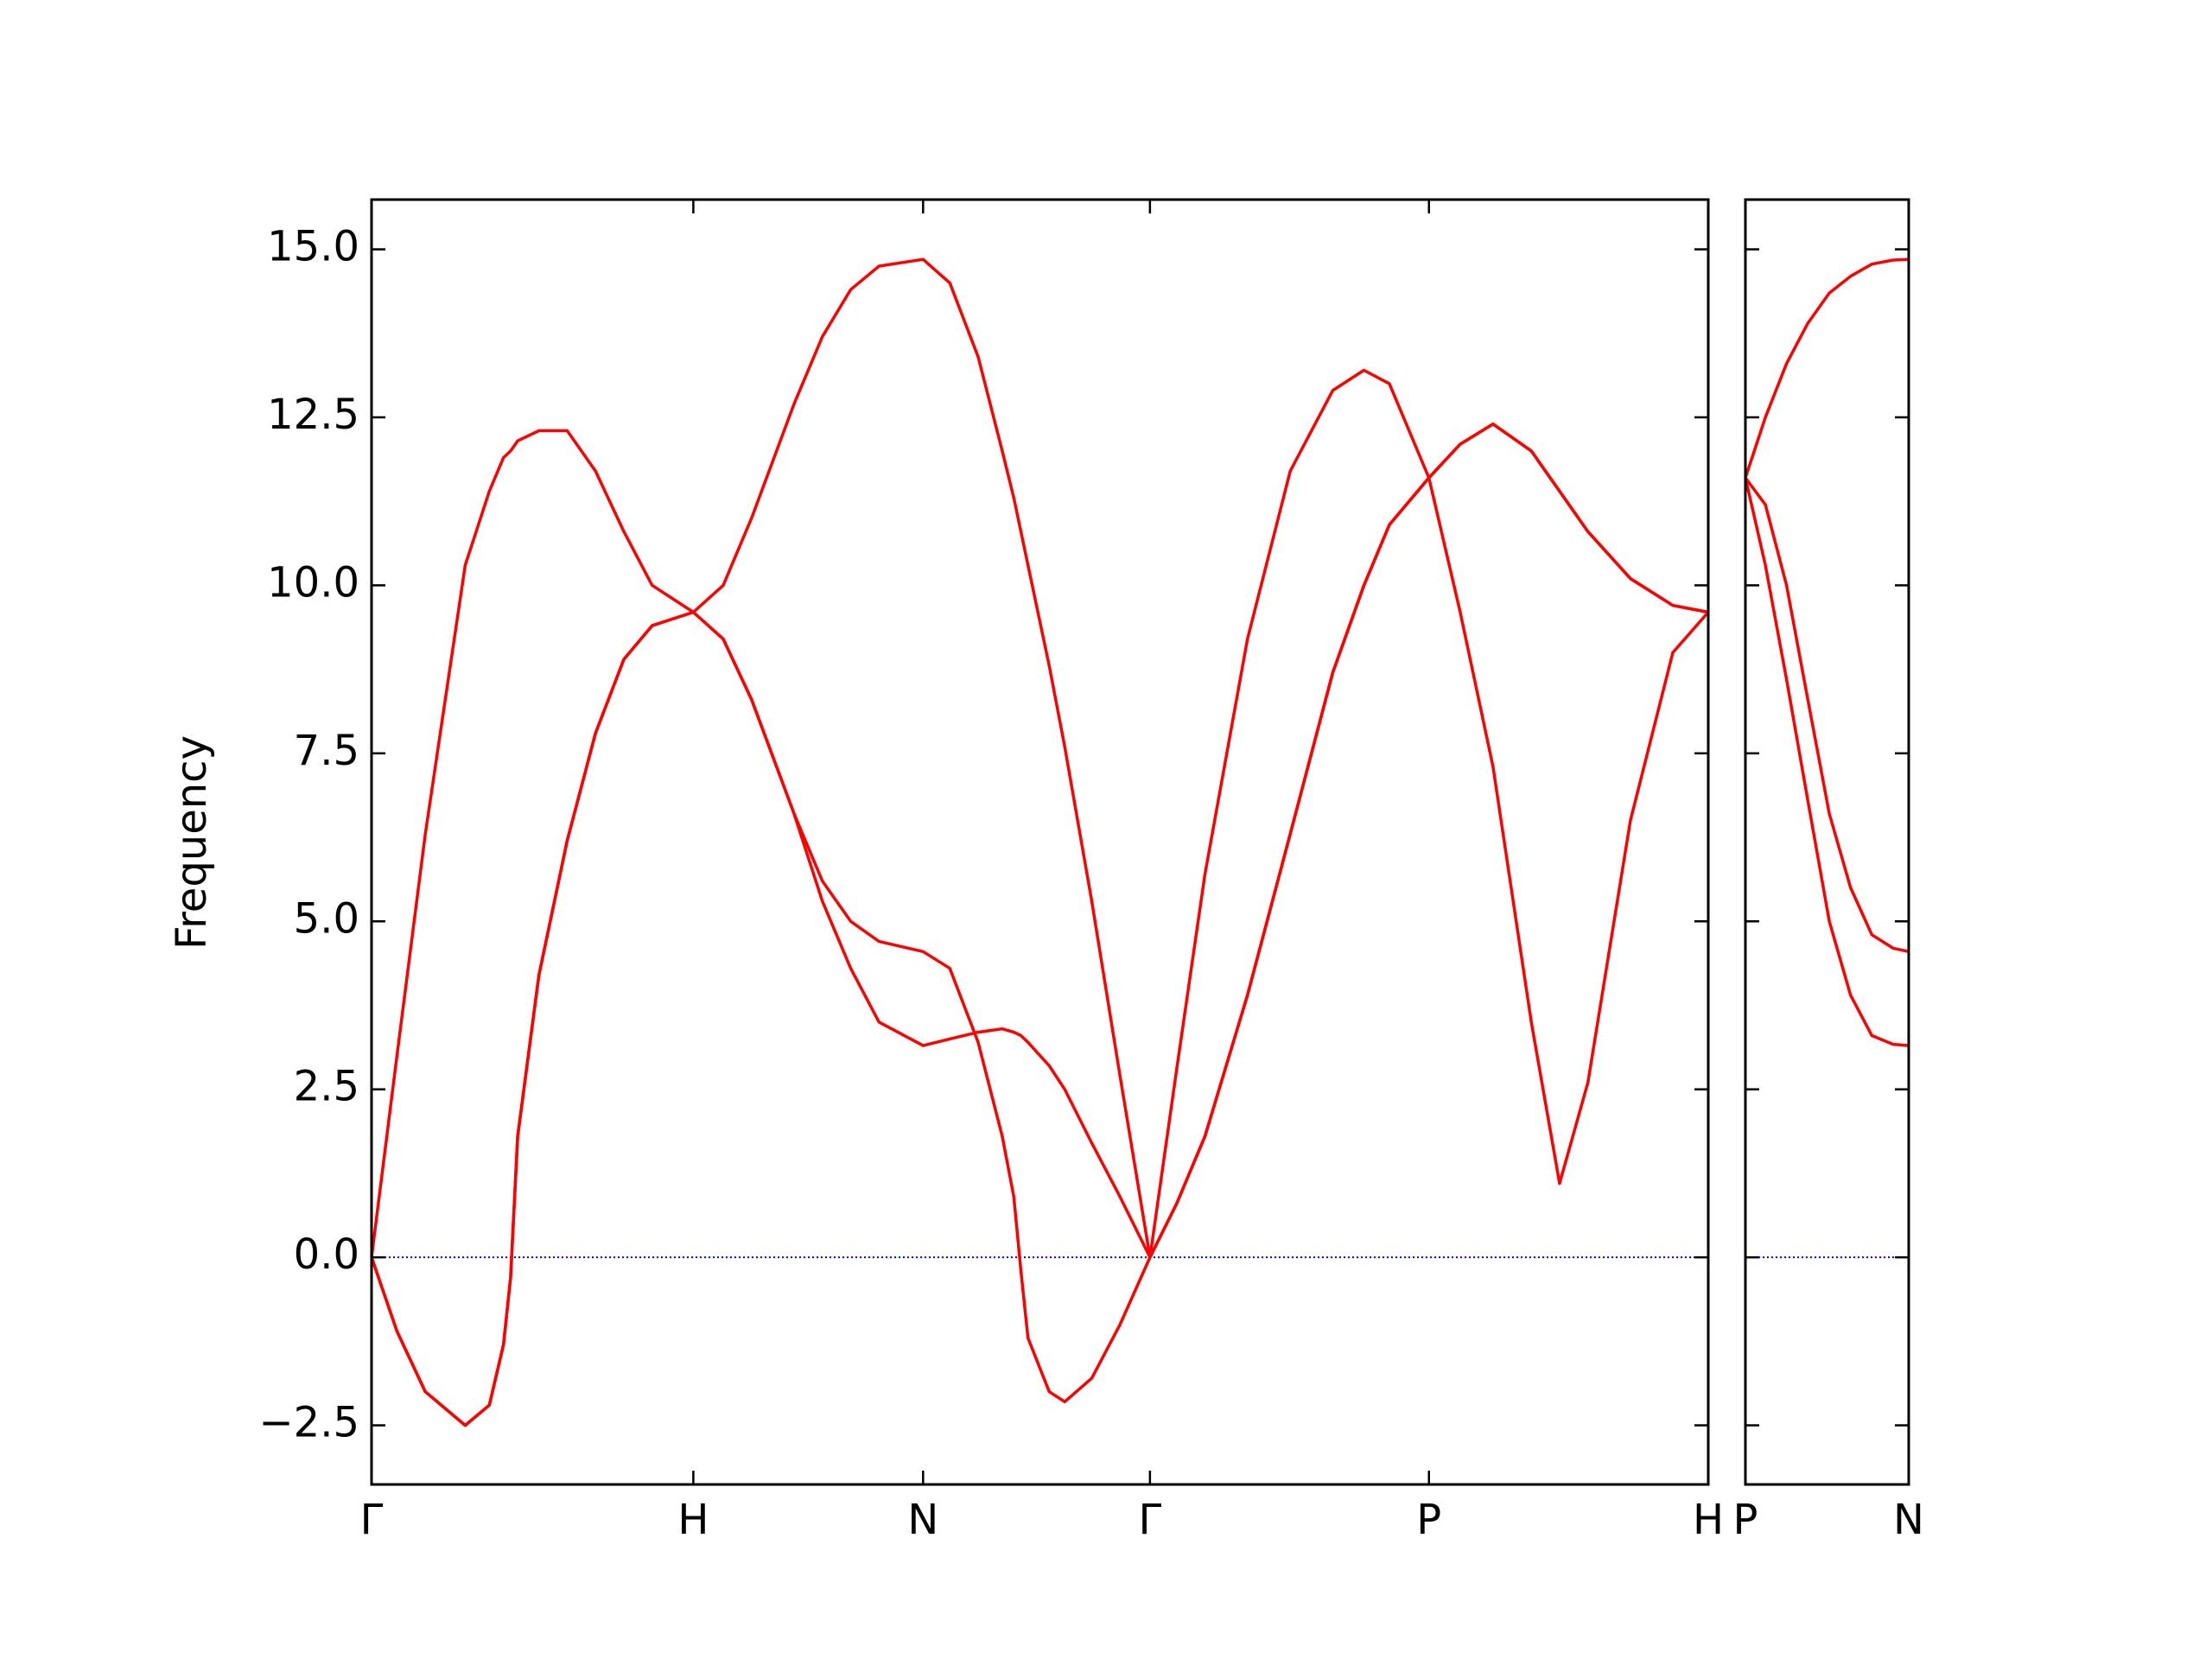  Describe the element at coordinates (313, 415) in the screenshot. I see `y-tick-label: 12.5` at that location.